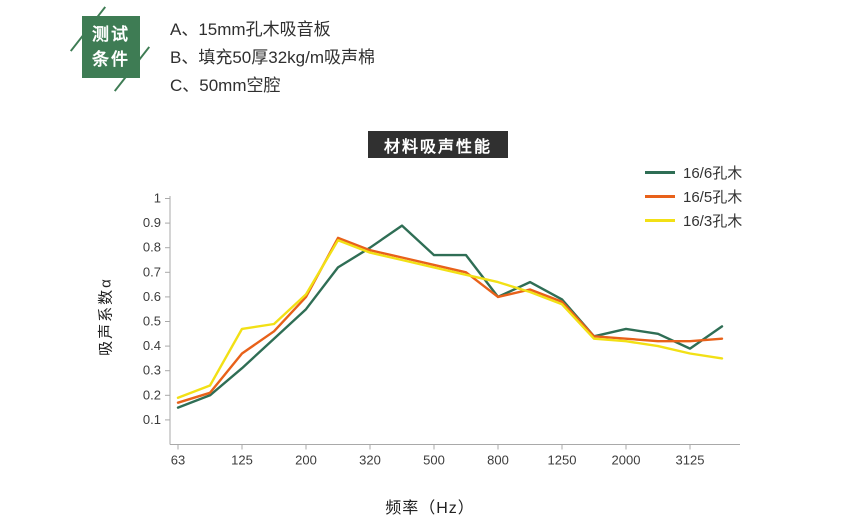 This screenshot has width=850, height=529. Describe the element at coordinates (152, 321) in the screenshot. I see `svg-text: 0.5` at that location.